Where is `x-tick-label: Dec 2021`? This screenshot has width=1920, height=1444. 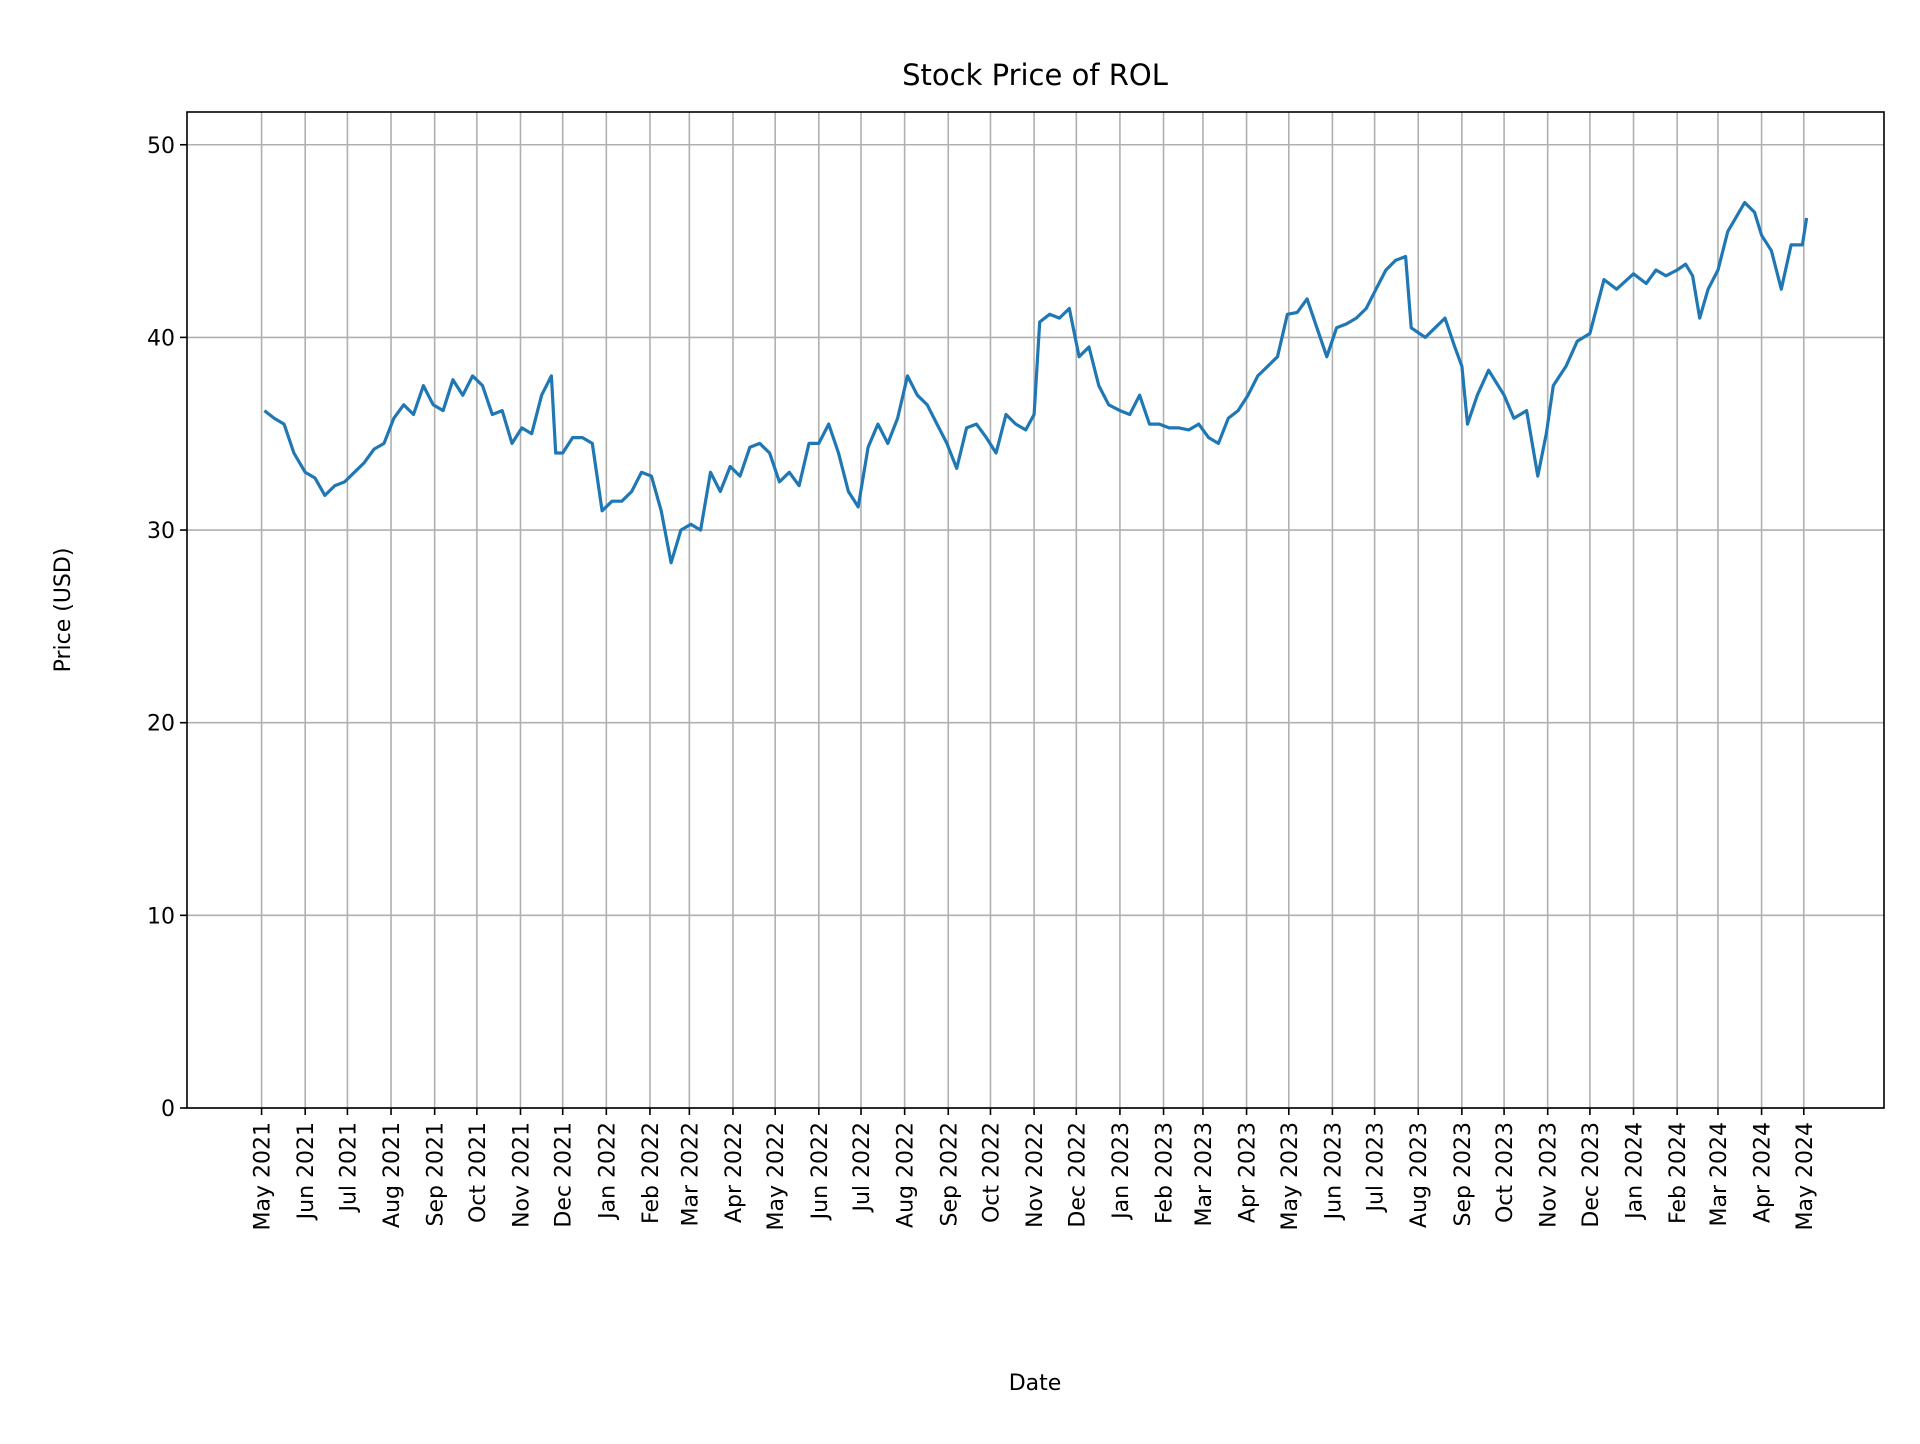 x-tick-label: Dec 2021 is located at coordinates (564, 1175).